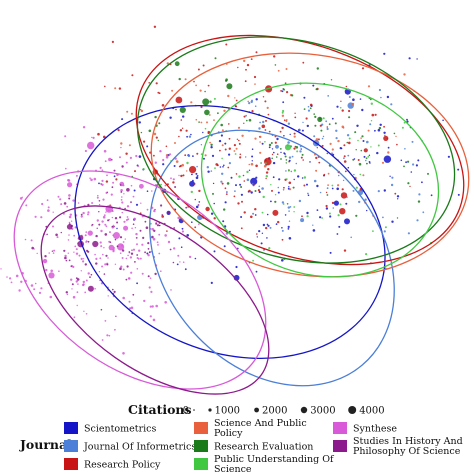 The image size is (474, 474). Describe the element at coordinates (322, 411) in the screenshot. I see `size-legend-label: 3000` at that location.